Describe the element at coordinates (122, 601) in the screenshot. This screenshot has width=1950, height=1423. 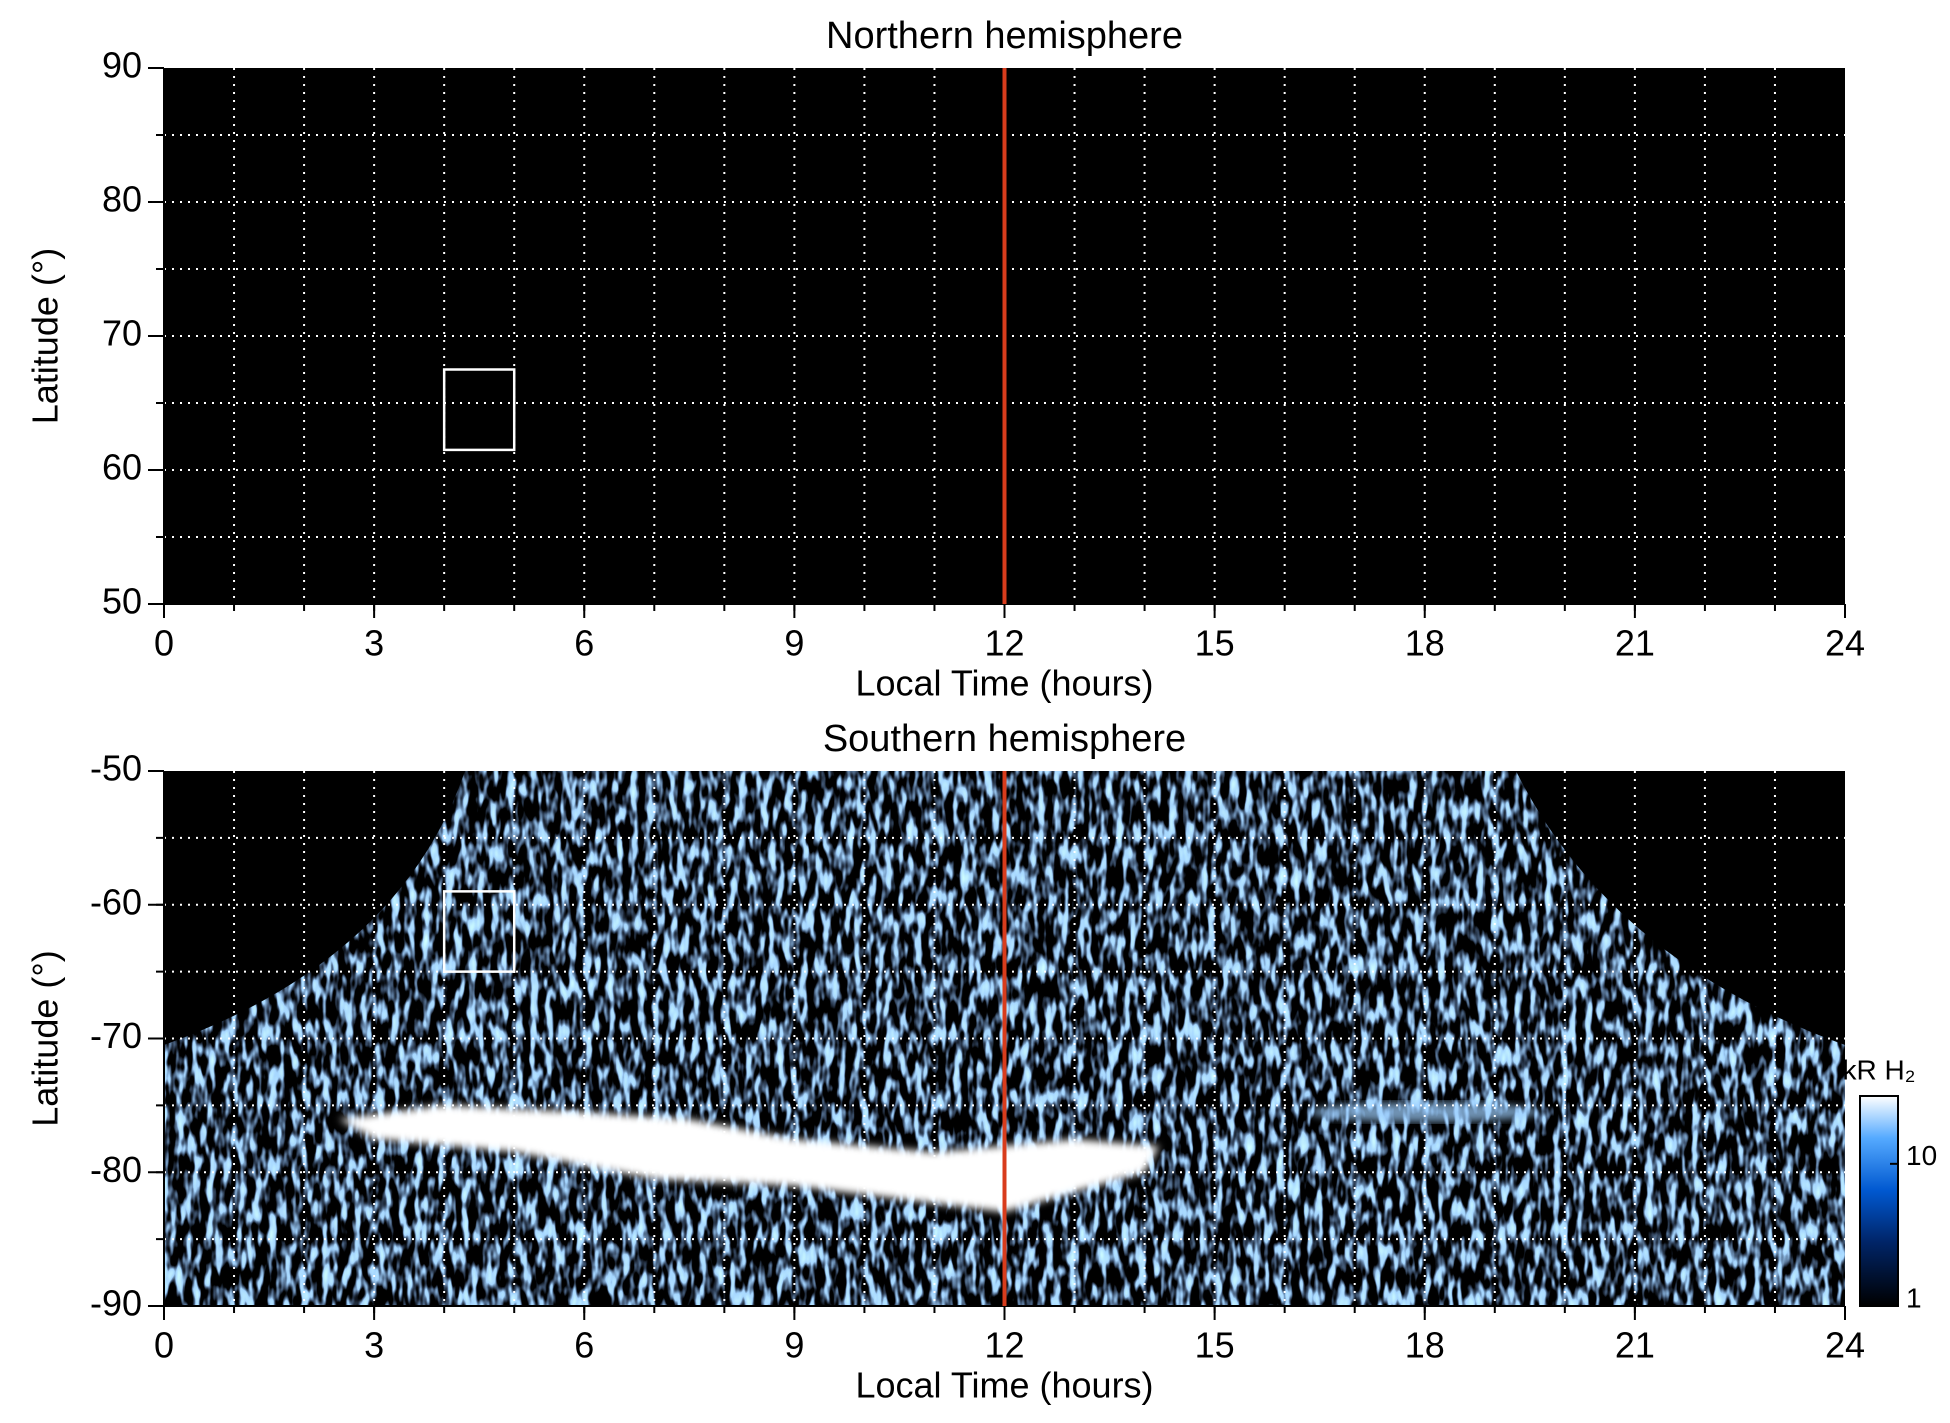
I see `y-tick-label: 50` at that location.